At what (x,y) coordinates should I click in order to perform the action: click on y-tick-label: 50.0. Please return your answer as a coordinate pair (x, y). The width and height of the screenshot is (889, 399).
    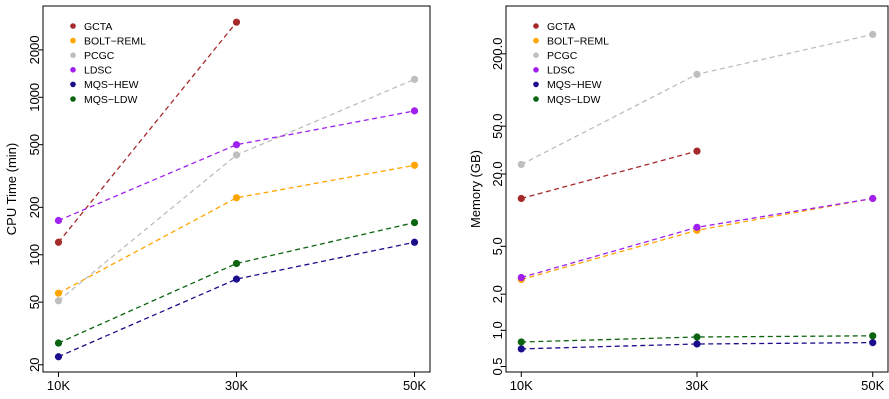
    Looking at the image, I should click on (497, 126).